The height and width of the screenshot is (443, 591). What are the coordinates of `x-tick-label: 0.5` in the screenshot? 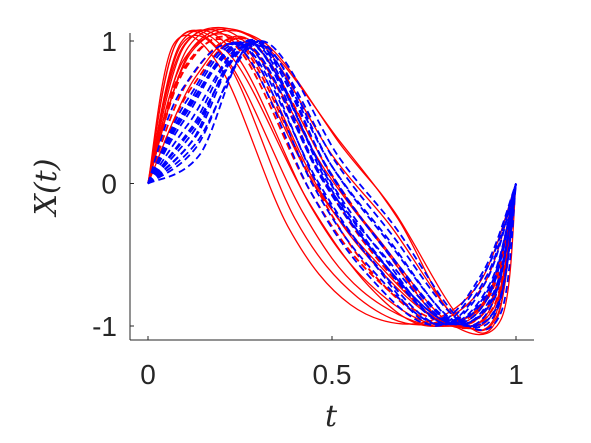 It's located at (332, 374).